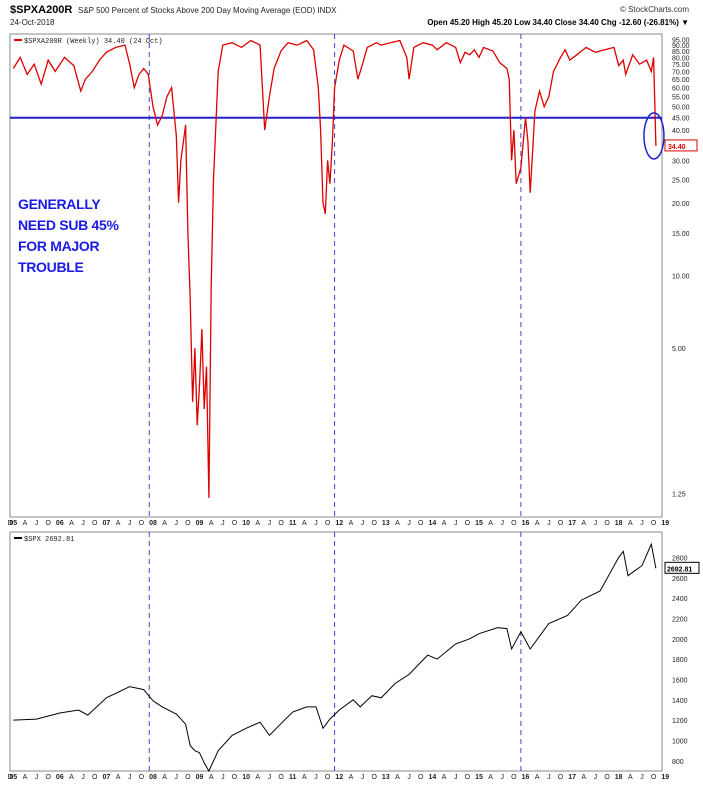 The width and height of the screenshot is (703, 796). Describe the element at coordinates (681, 40) in the screenshot. I see `y-tick-label: 95.00` at that location.